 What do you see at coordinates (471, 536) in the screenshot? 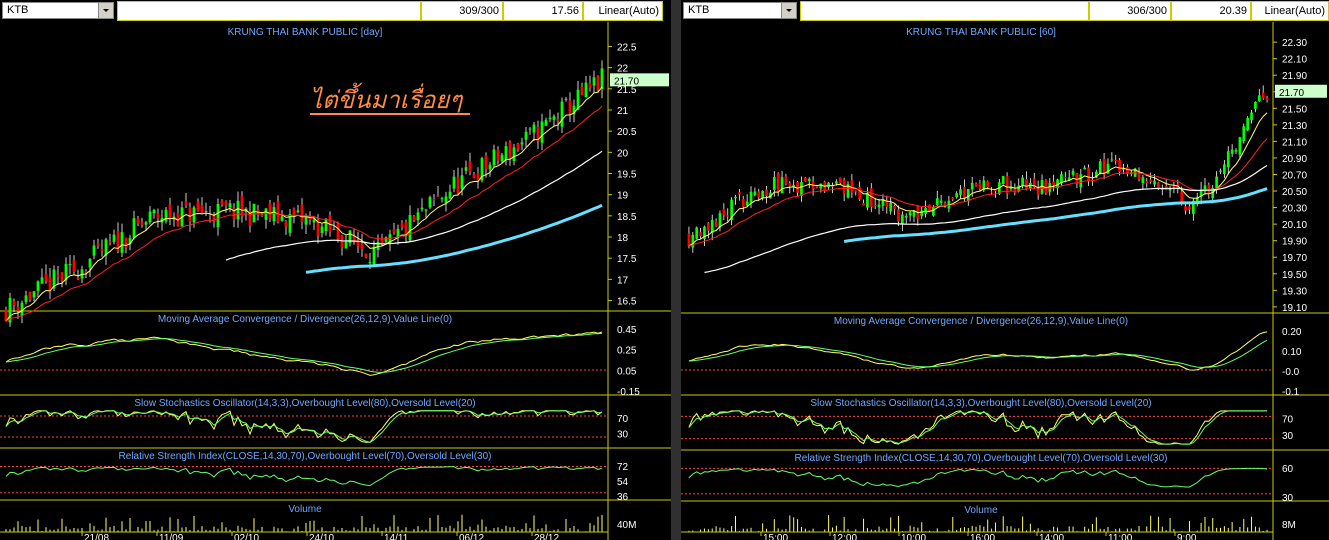
I see `time-tick-label: 06/12` at bounding box center [471, 536].